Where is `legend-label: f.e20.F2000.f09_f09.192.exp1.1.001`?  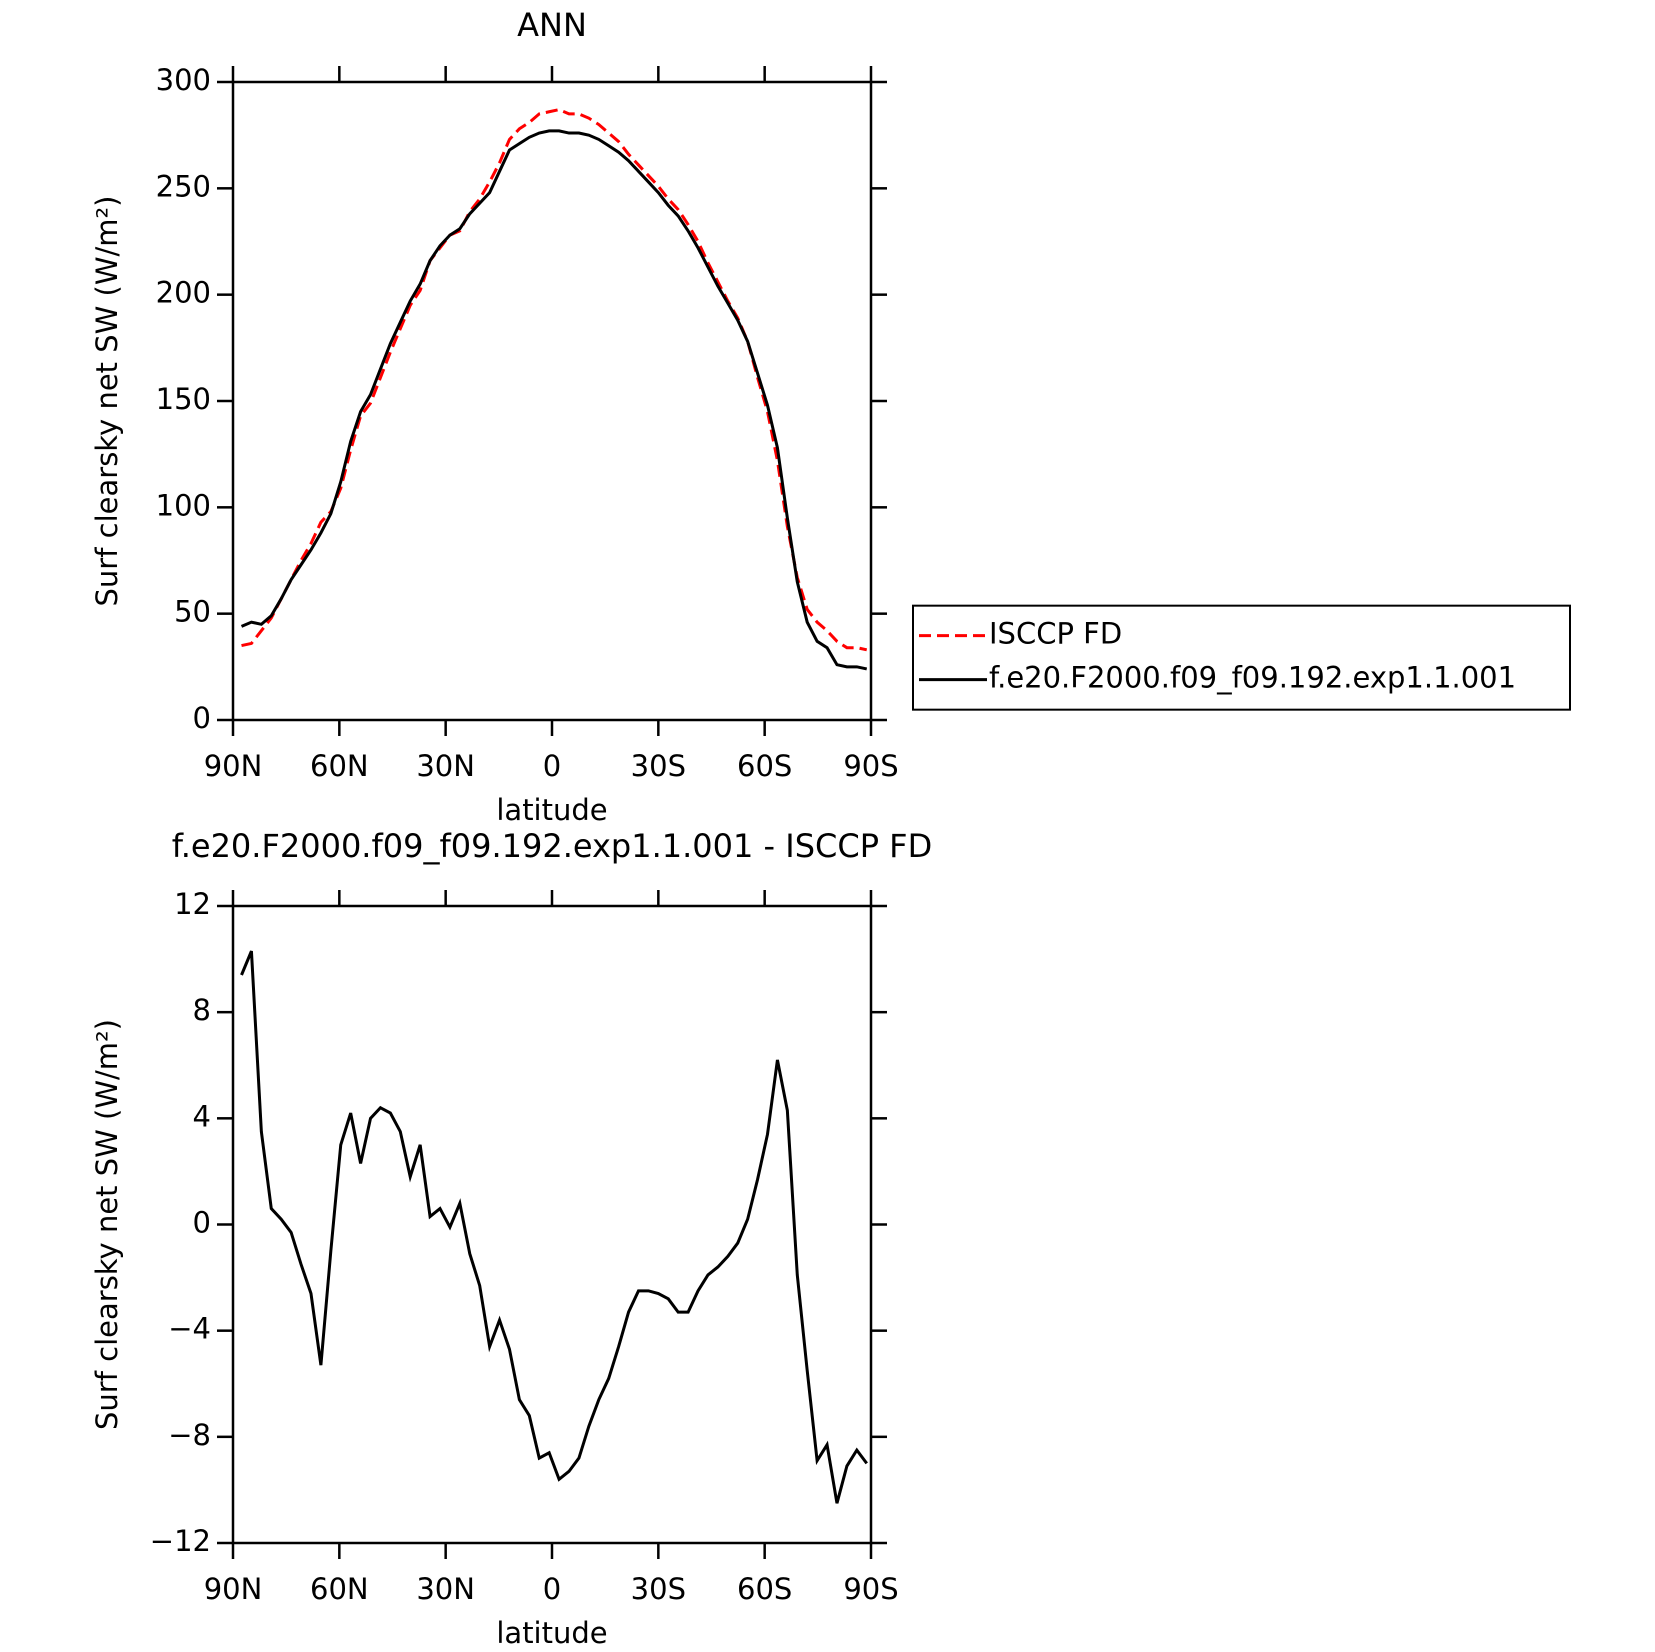 legend-label: f.e20.F2000.f09_f09.192.exp1.1.001 is located at coordinates (1252, 678).